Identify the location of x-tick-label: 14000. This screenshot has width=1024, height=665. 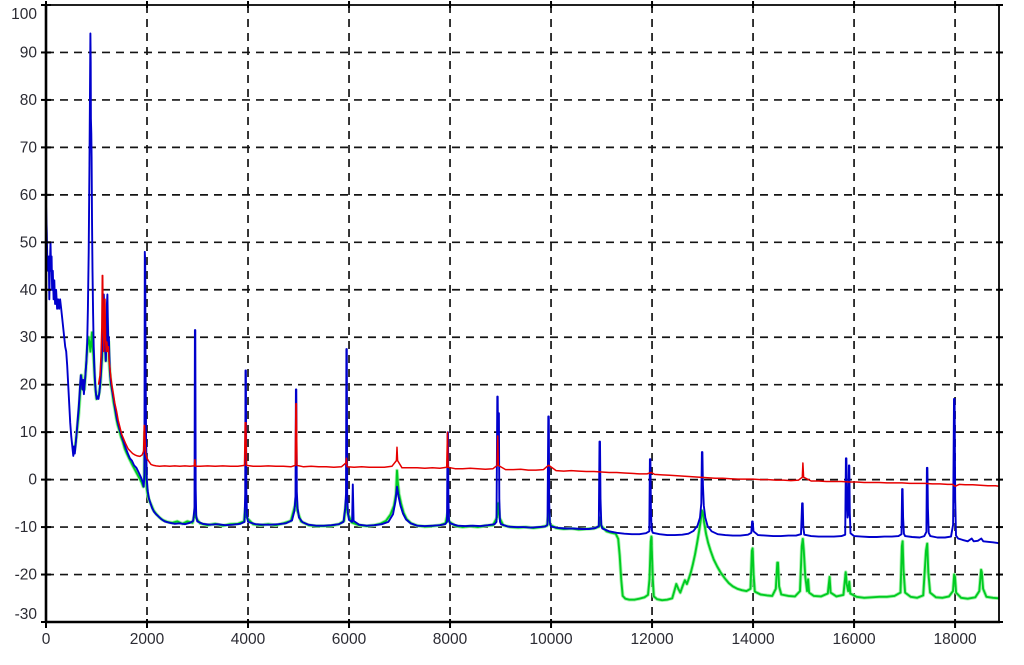
(752, 639).